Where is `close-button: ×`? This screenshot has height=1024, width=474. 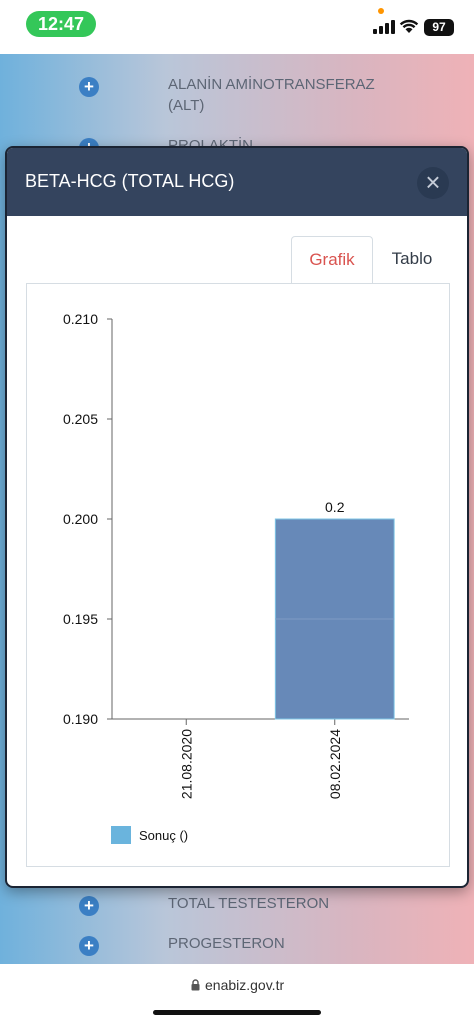
close-button: × is located at coordinates (433, 183).